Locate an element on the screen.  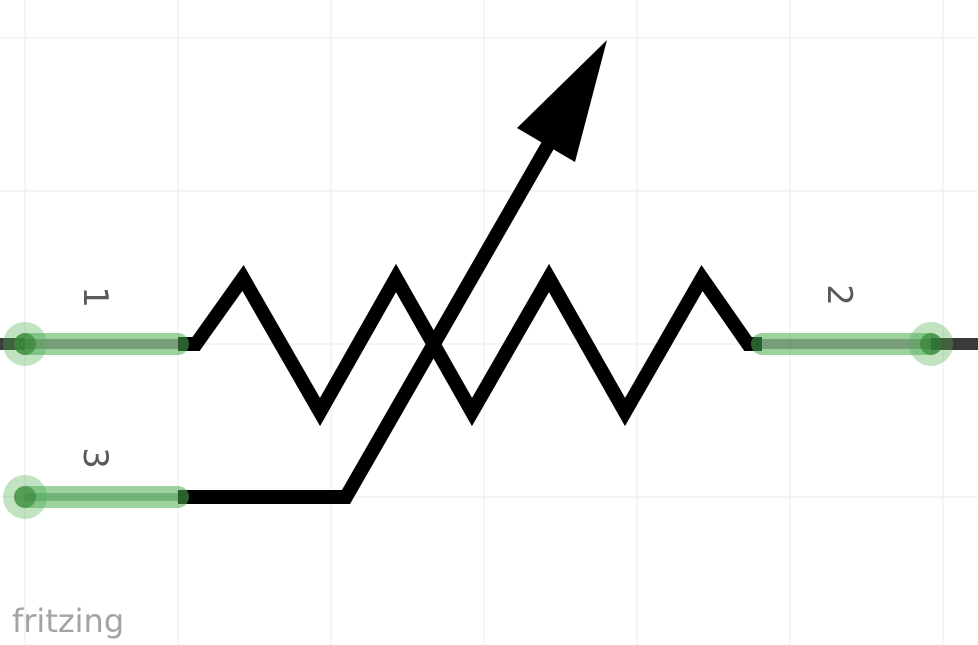
wiper-arrow-head is located at coordinates (562, 101).